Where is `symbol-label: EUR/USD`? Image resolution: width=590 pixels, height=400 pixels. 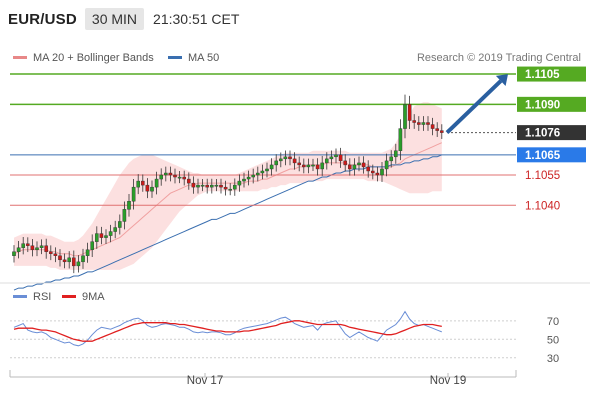 symbol-label: EUR/USD is located at coordinates (42, 19).